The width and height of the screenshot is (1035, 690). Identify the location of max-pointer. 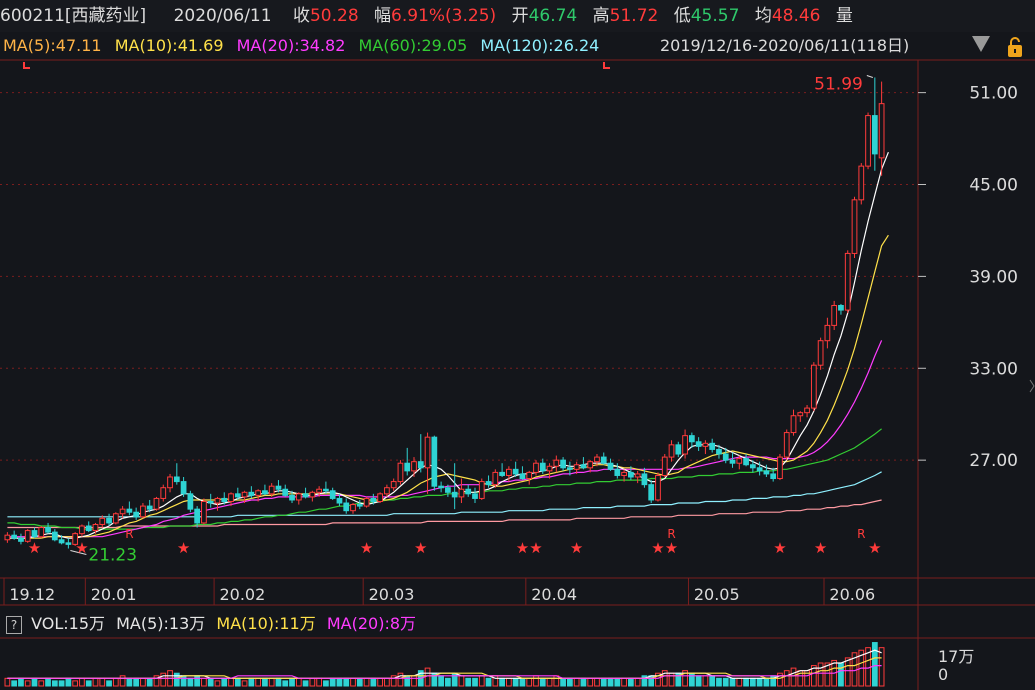
(869, 76).